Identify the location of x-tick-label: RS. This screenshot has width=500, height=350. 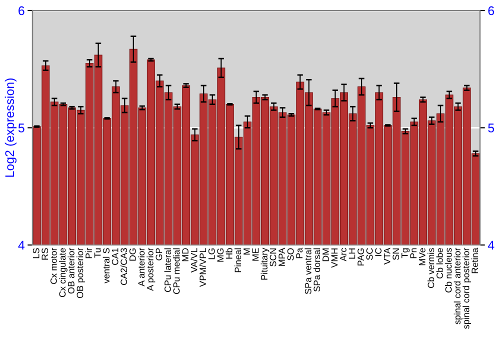
(45, 254).